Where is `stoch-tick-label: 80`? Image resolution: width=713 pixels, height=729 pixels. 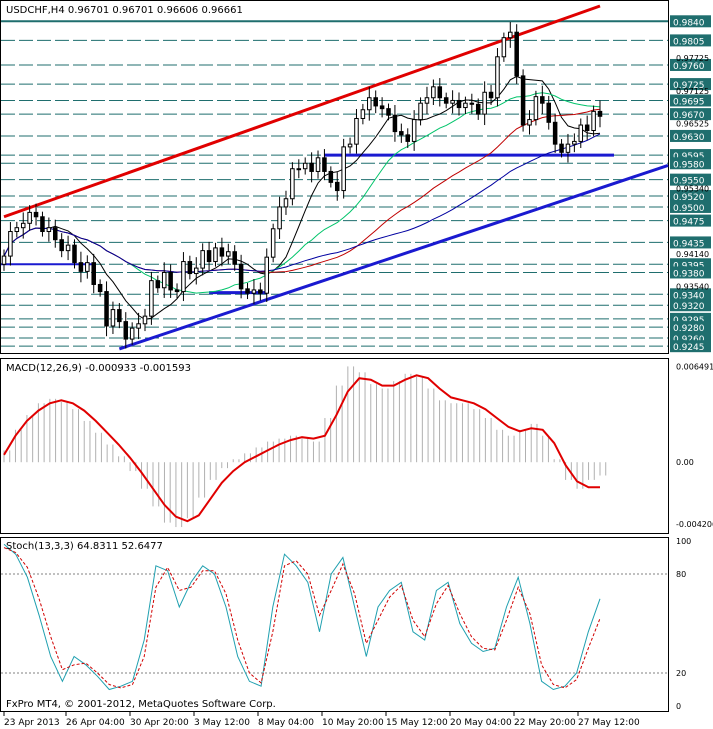 stoch-tick-label: 80 is located at coordinates (681, 574).